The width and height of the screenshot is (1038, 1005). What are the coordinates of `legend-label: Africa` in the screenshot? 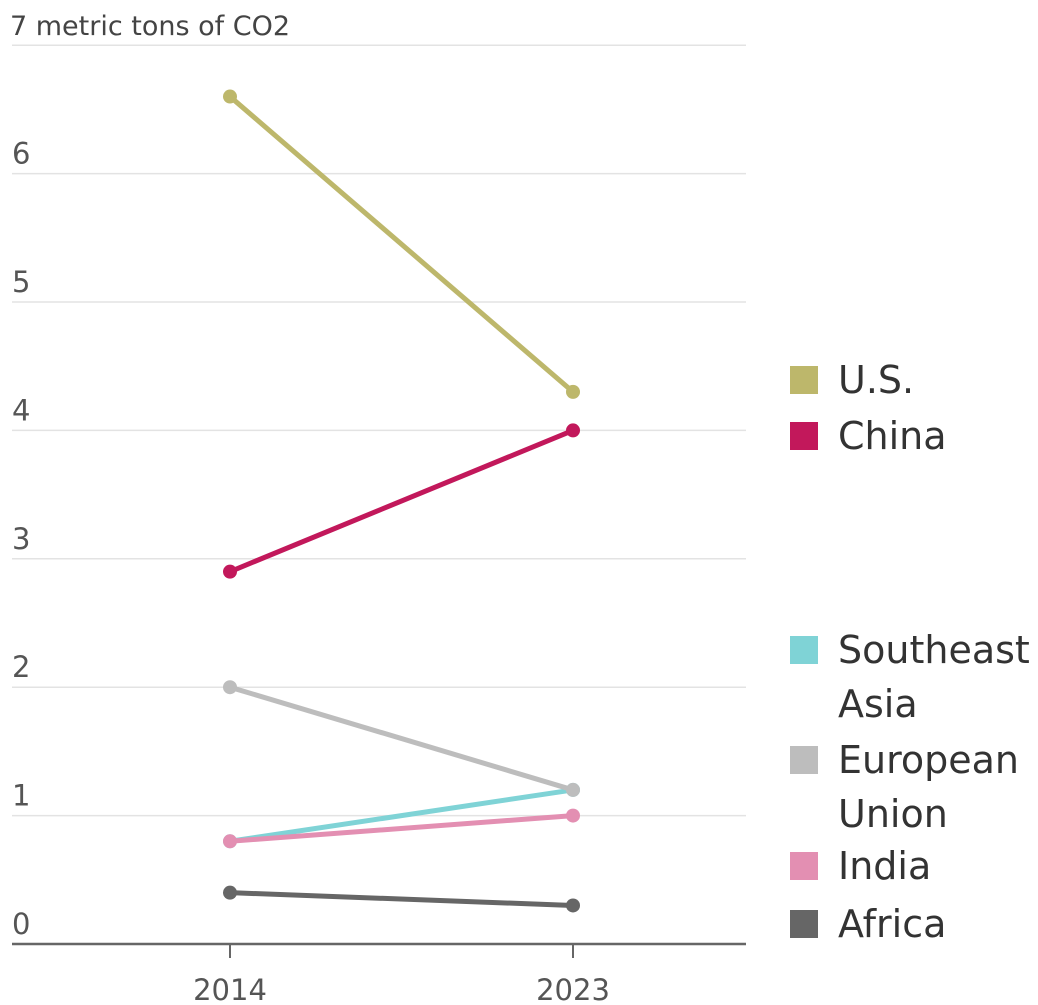 It's located at (892, 924).